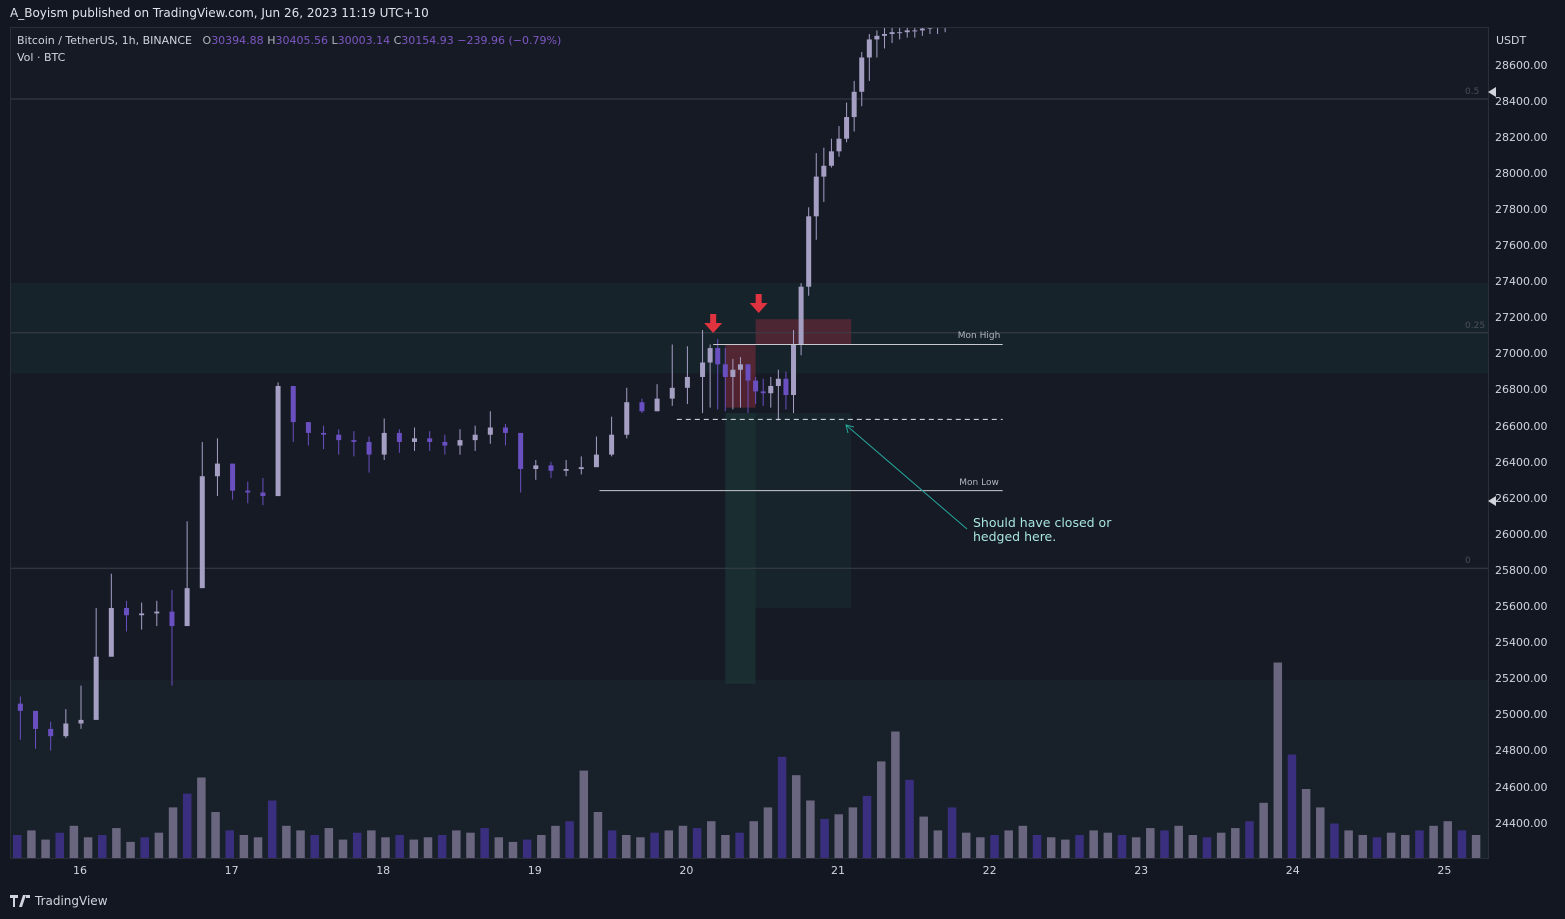  I want to click on price-tick: 28600.00, so click(1521, 65).